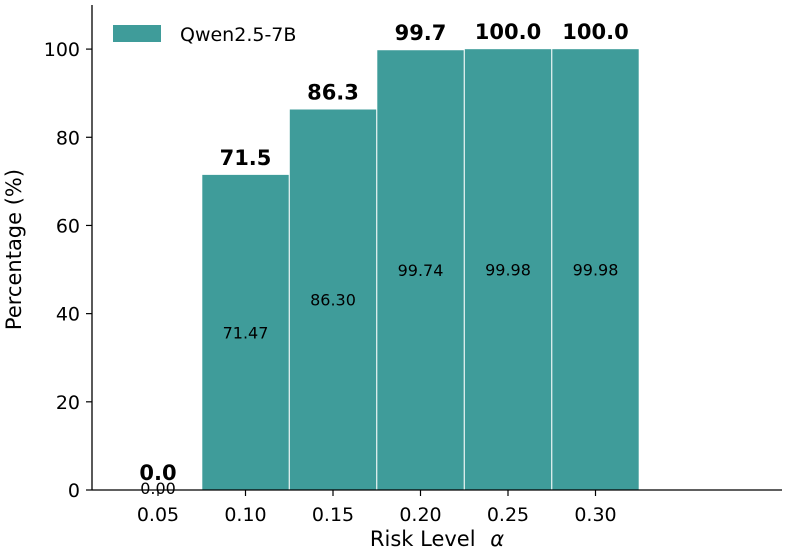 This screenshot has height=552, width=792. What do you see at coordinates (245, 515) in the screenshot?
I see `x-tick-label-0.10: 0.10` at bounding box center [245, 515].